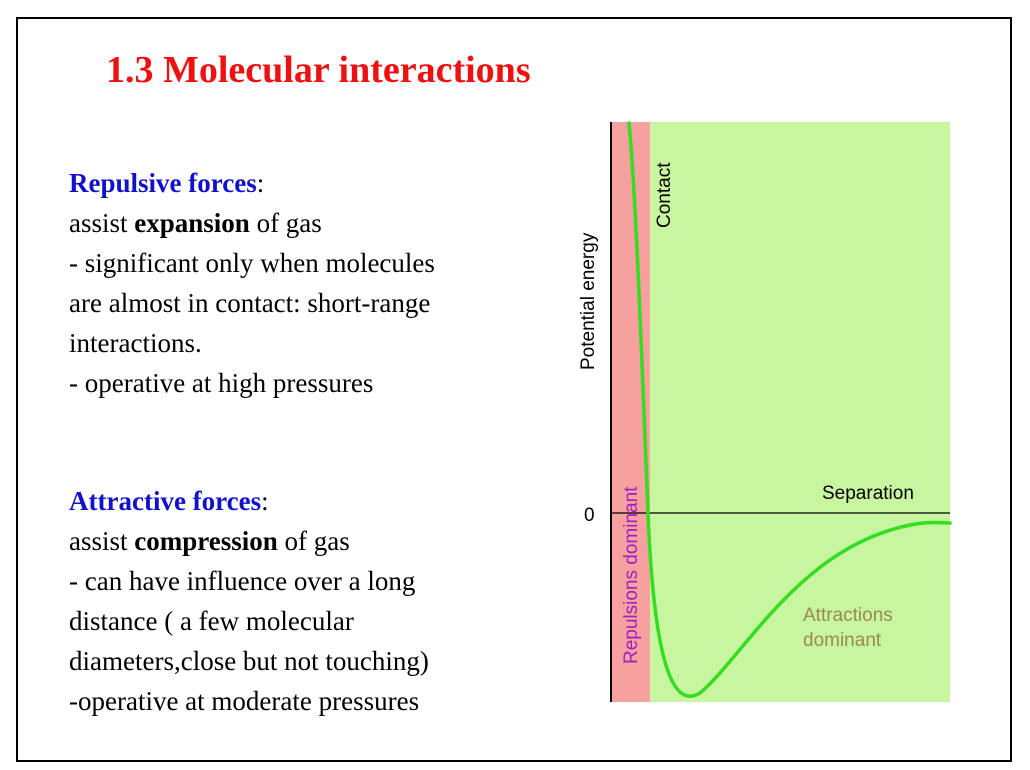 Image resolution: width=1030 pixels, height=770 pixels. What do you see at coordinates (318, 70) in the screenshot?
I see `slide-title: 1.3 Molecular interactions` at bounding box center [318, 70].